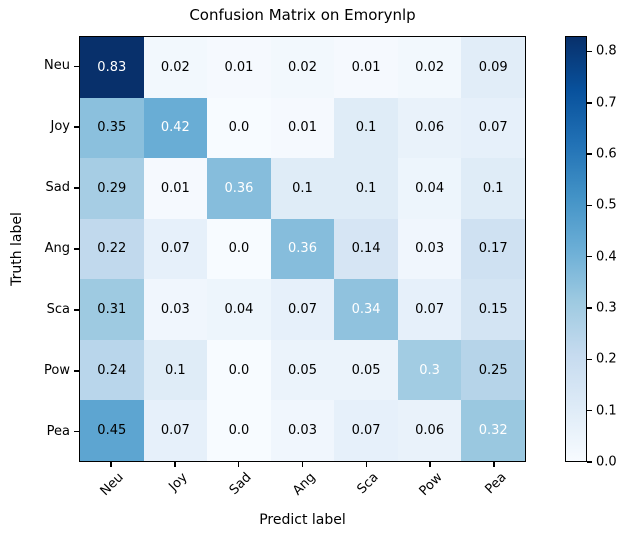  Describe the element at coordinates (304, 484) in the screenshot. I see `x-tick-label: Ang` at that location.